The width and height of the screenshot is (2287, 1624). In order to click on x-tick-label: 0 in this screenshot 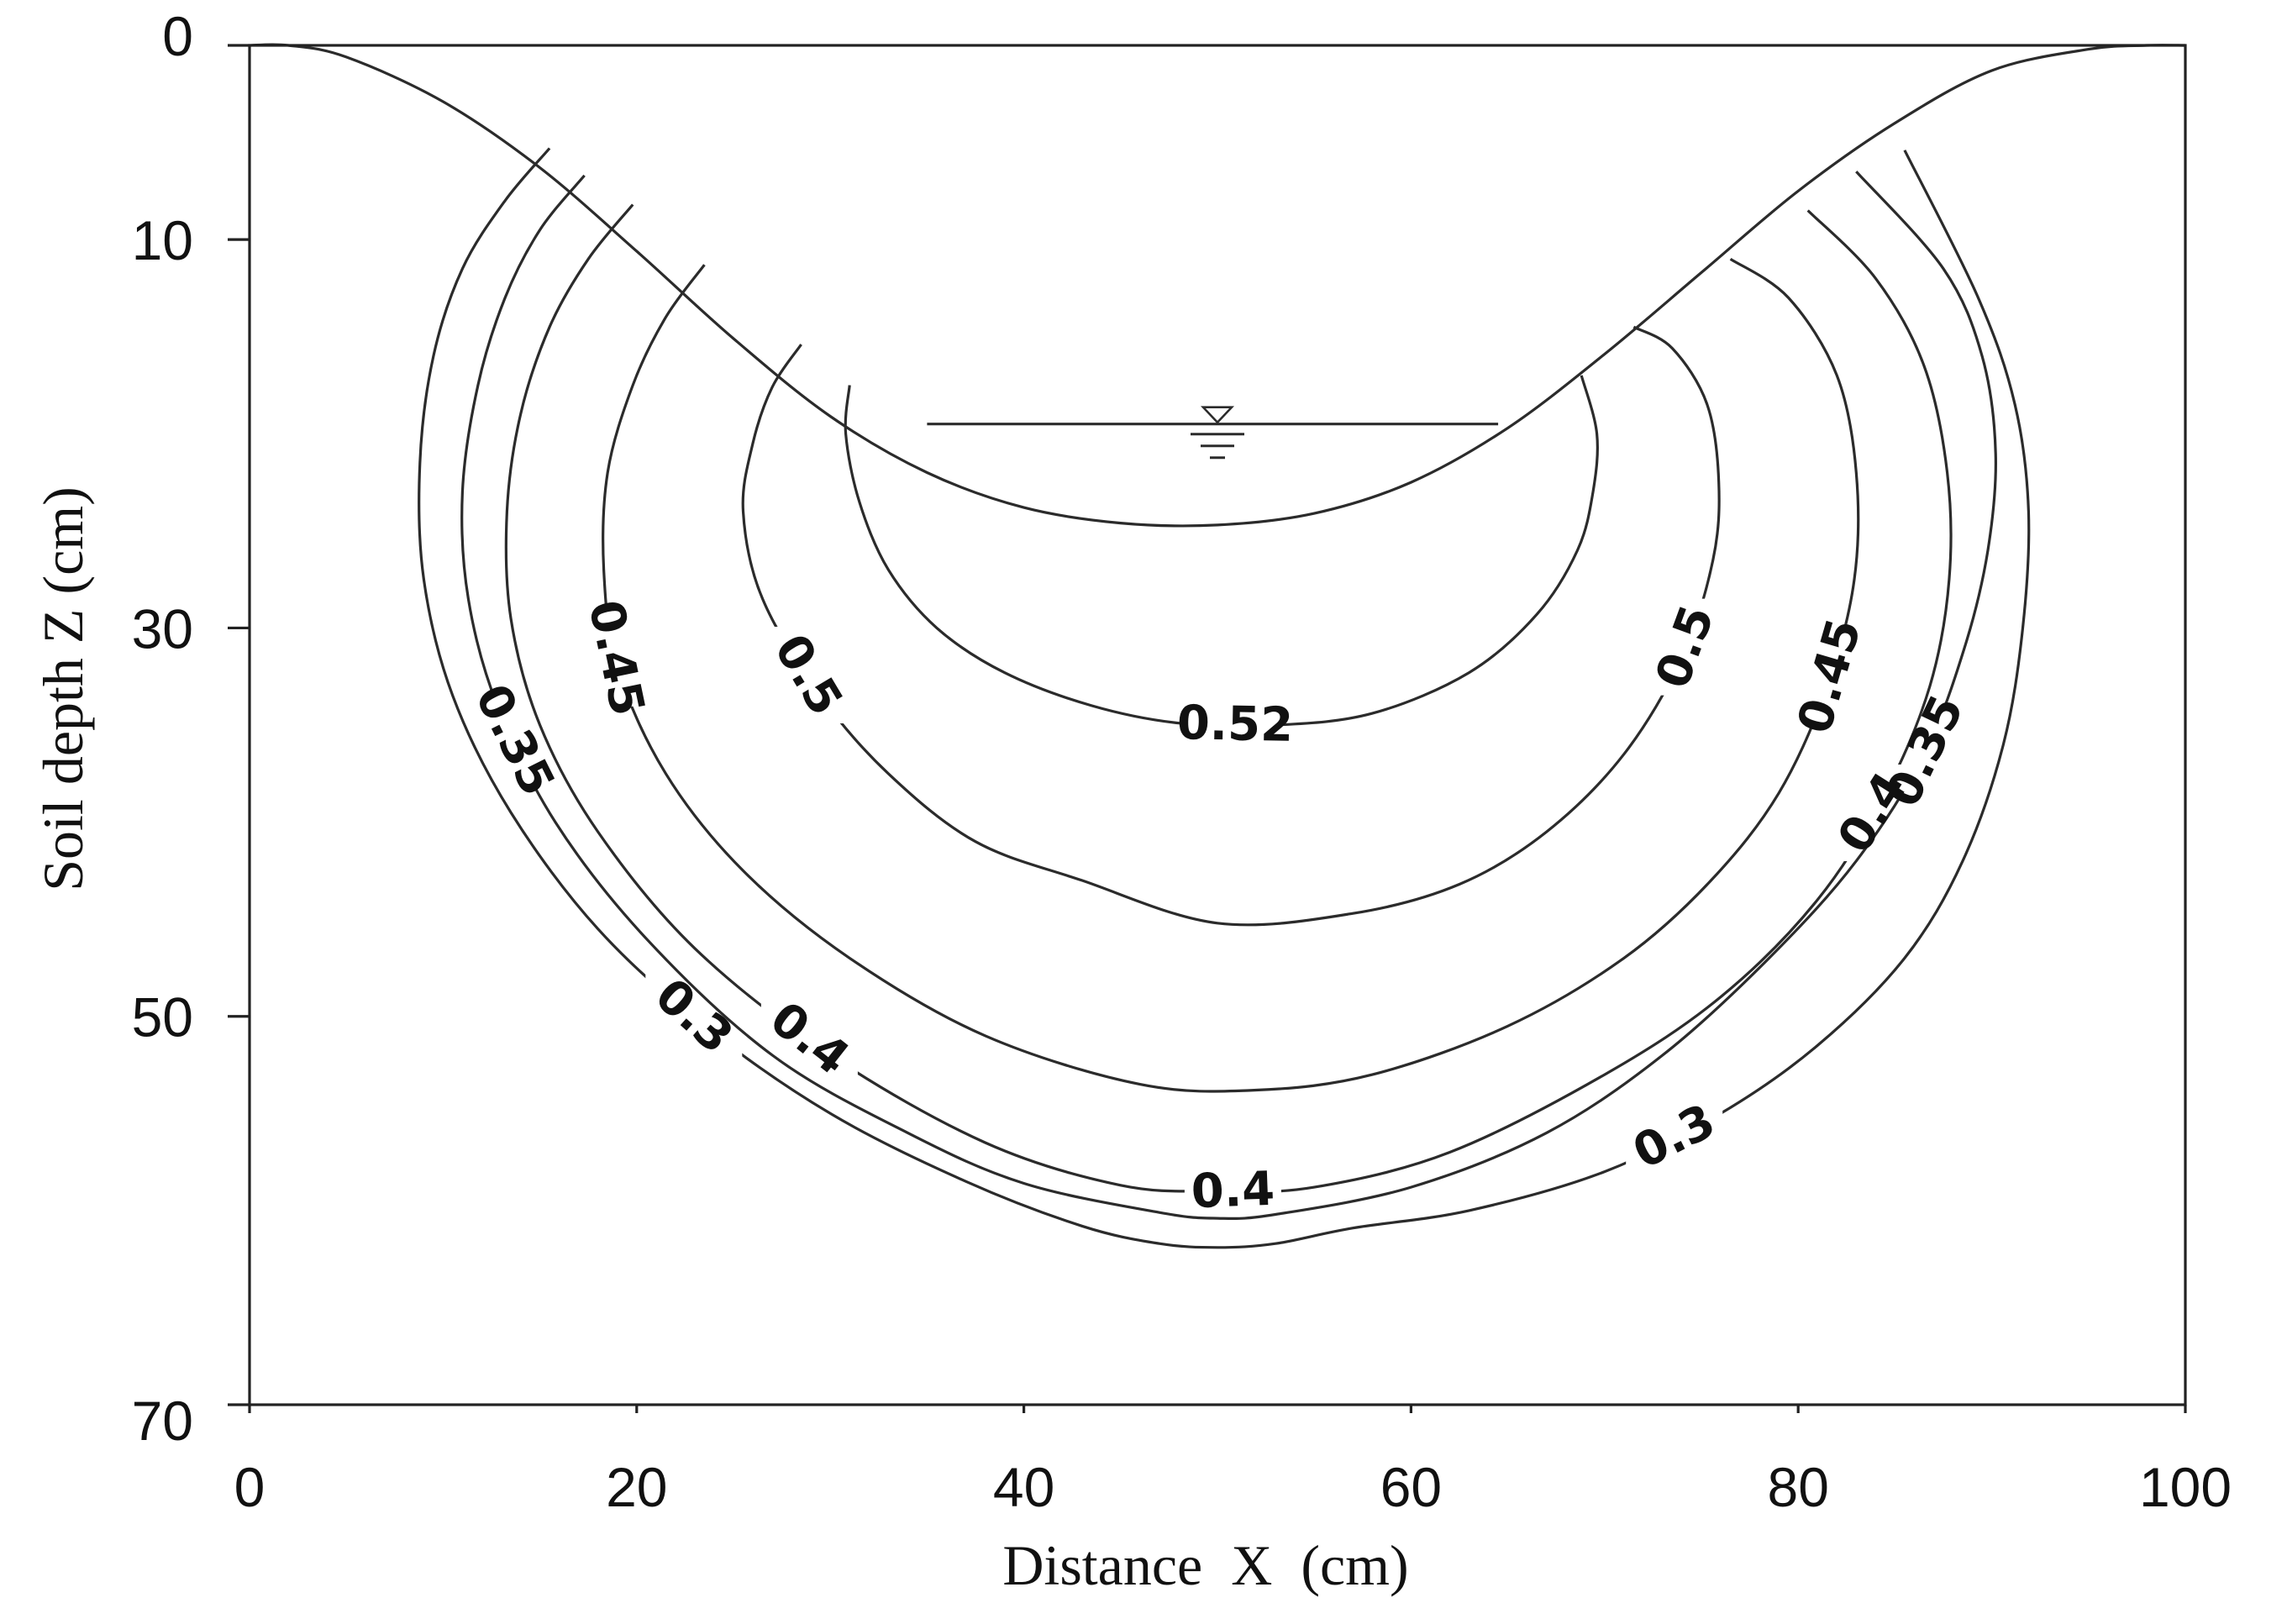, I will do `click(250, 1487)`.